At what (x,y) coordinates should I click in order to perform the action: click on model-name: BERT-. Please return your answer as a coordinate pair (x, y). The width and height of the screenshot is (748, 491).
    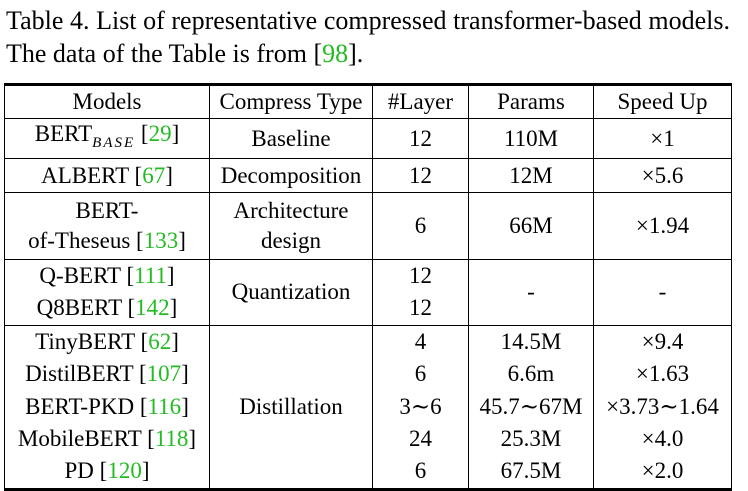
    Looking at the image, I should click on (107, 210).